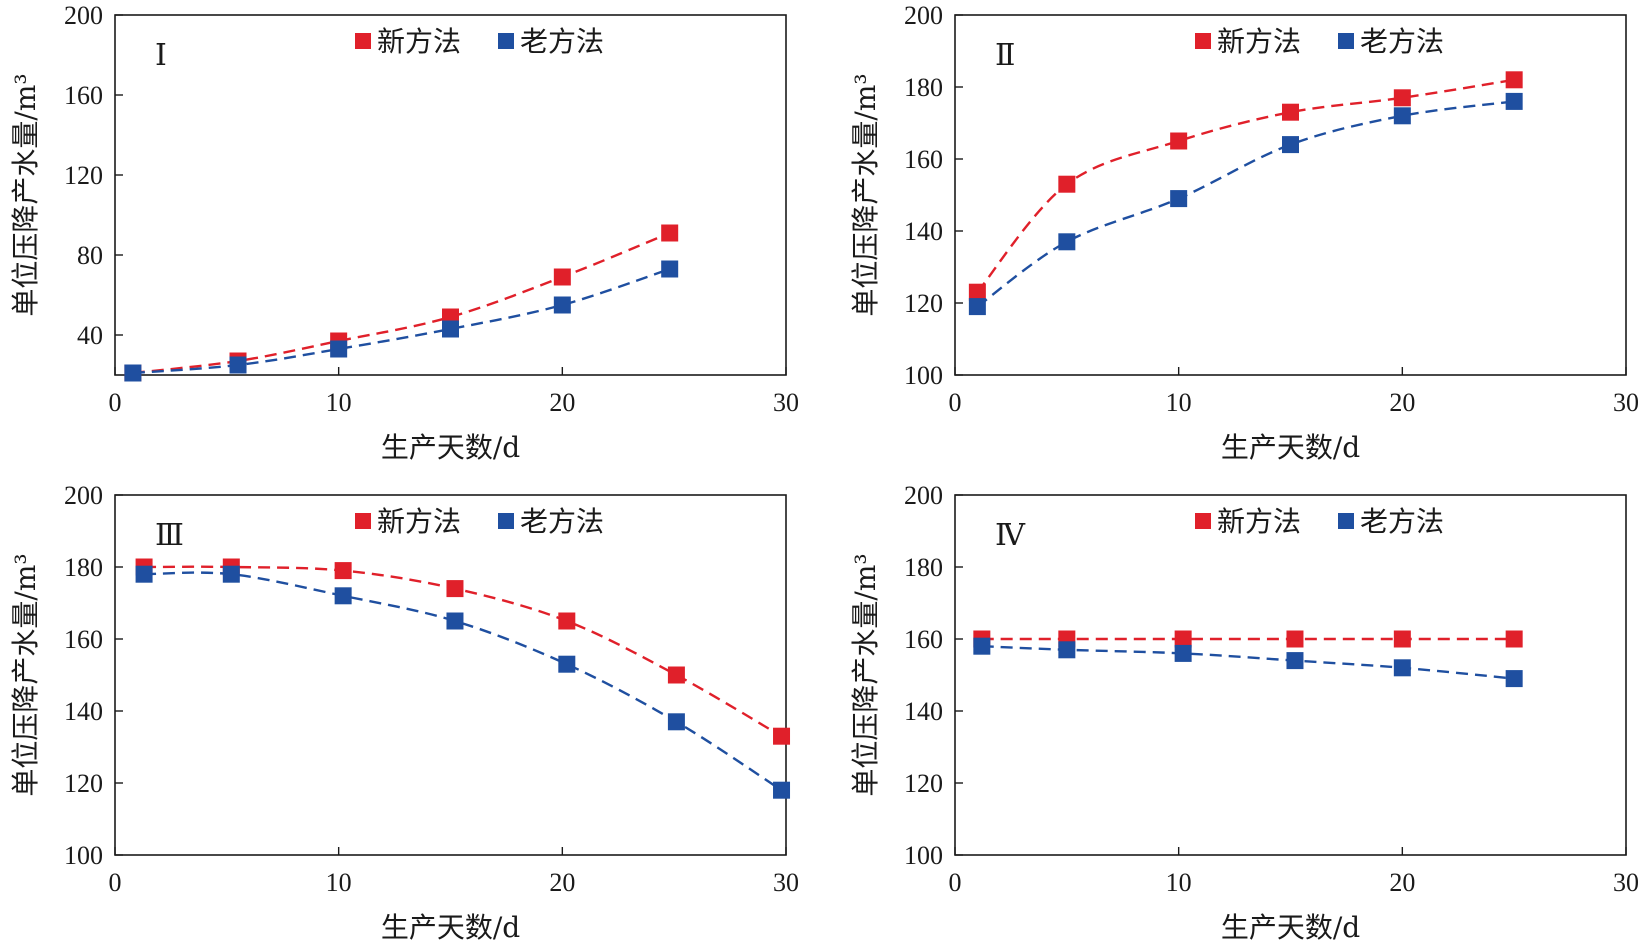 The image size is (1638, 940). What do you see at coordinates (1010, 535) in the screenshot?
I see `panel-label: Ⅳ` at bounding box center [1010, 535].